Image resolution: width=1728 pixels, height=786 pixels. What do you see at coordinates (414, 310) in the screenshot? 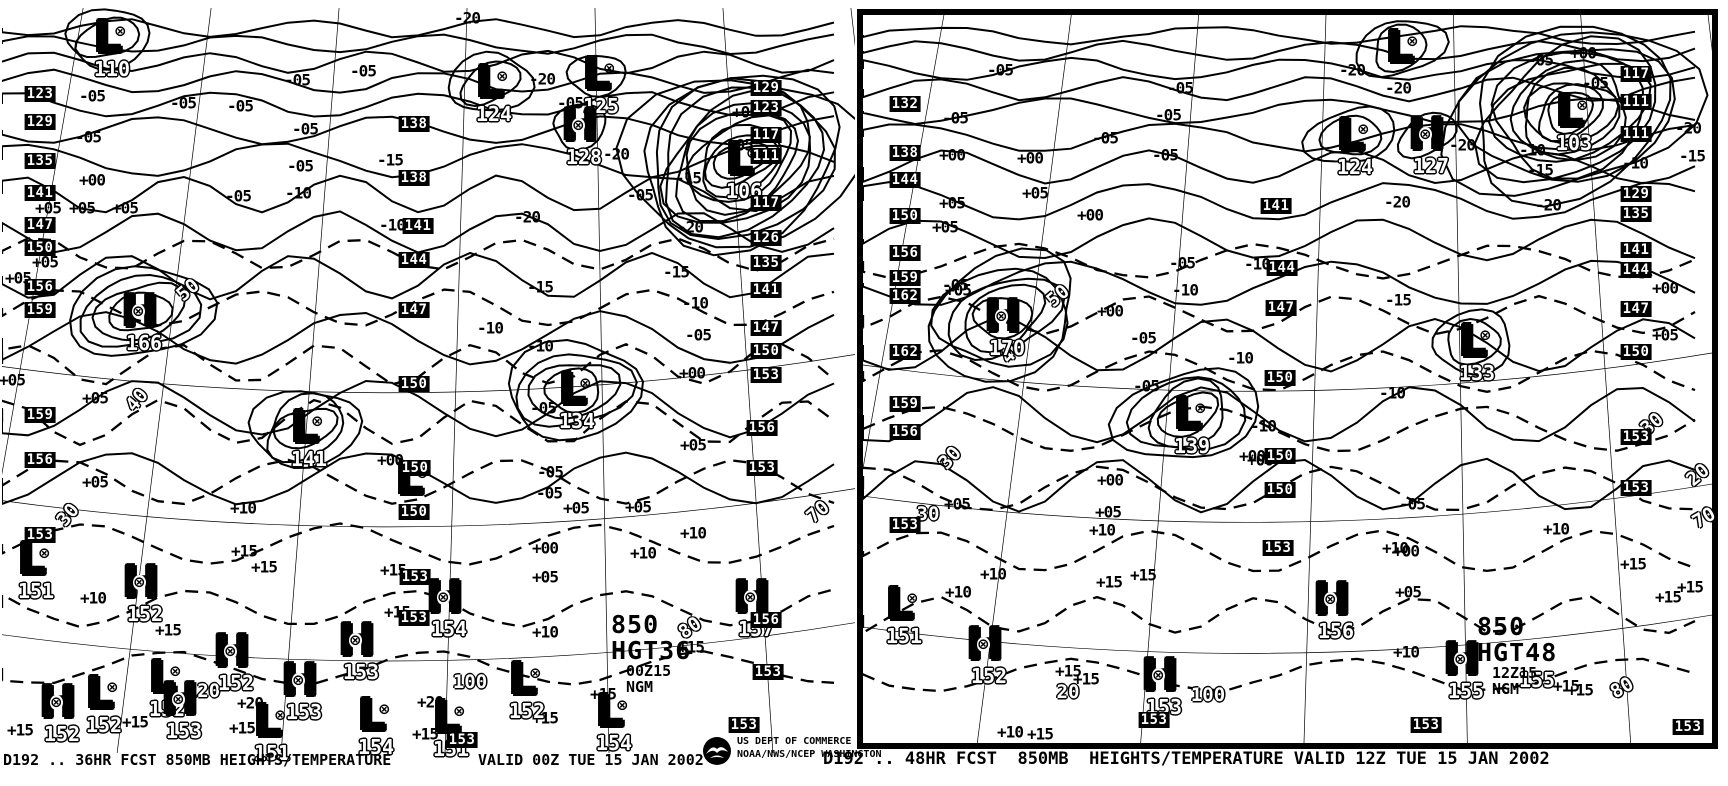
I see `height-value-box: 147` at bounding box center [414, 310].